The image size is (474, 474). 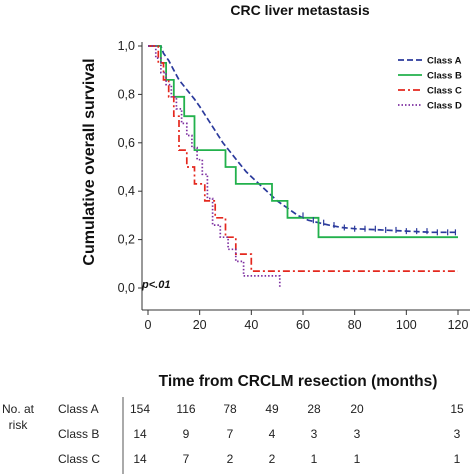 What do you see at coordinates (126, 94) in the screenshot?
I see `y-tick-label: 0,8` at bounding box center [126, 94].